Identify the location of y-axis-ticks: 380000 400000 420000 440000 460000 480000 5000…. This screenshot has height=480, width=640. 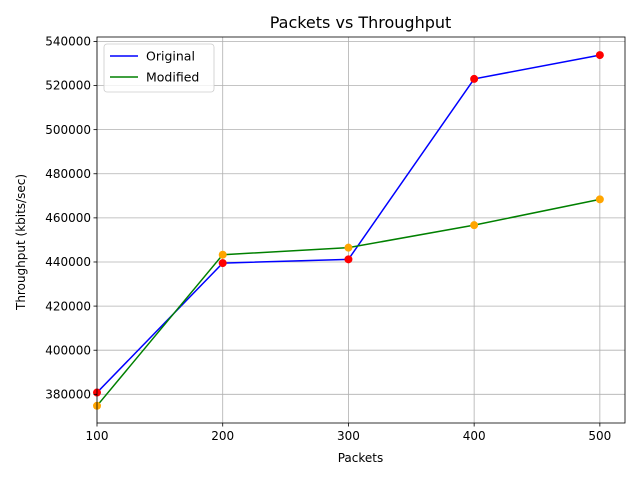
(71, 218).